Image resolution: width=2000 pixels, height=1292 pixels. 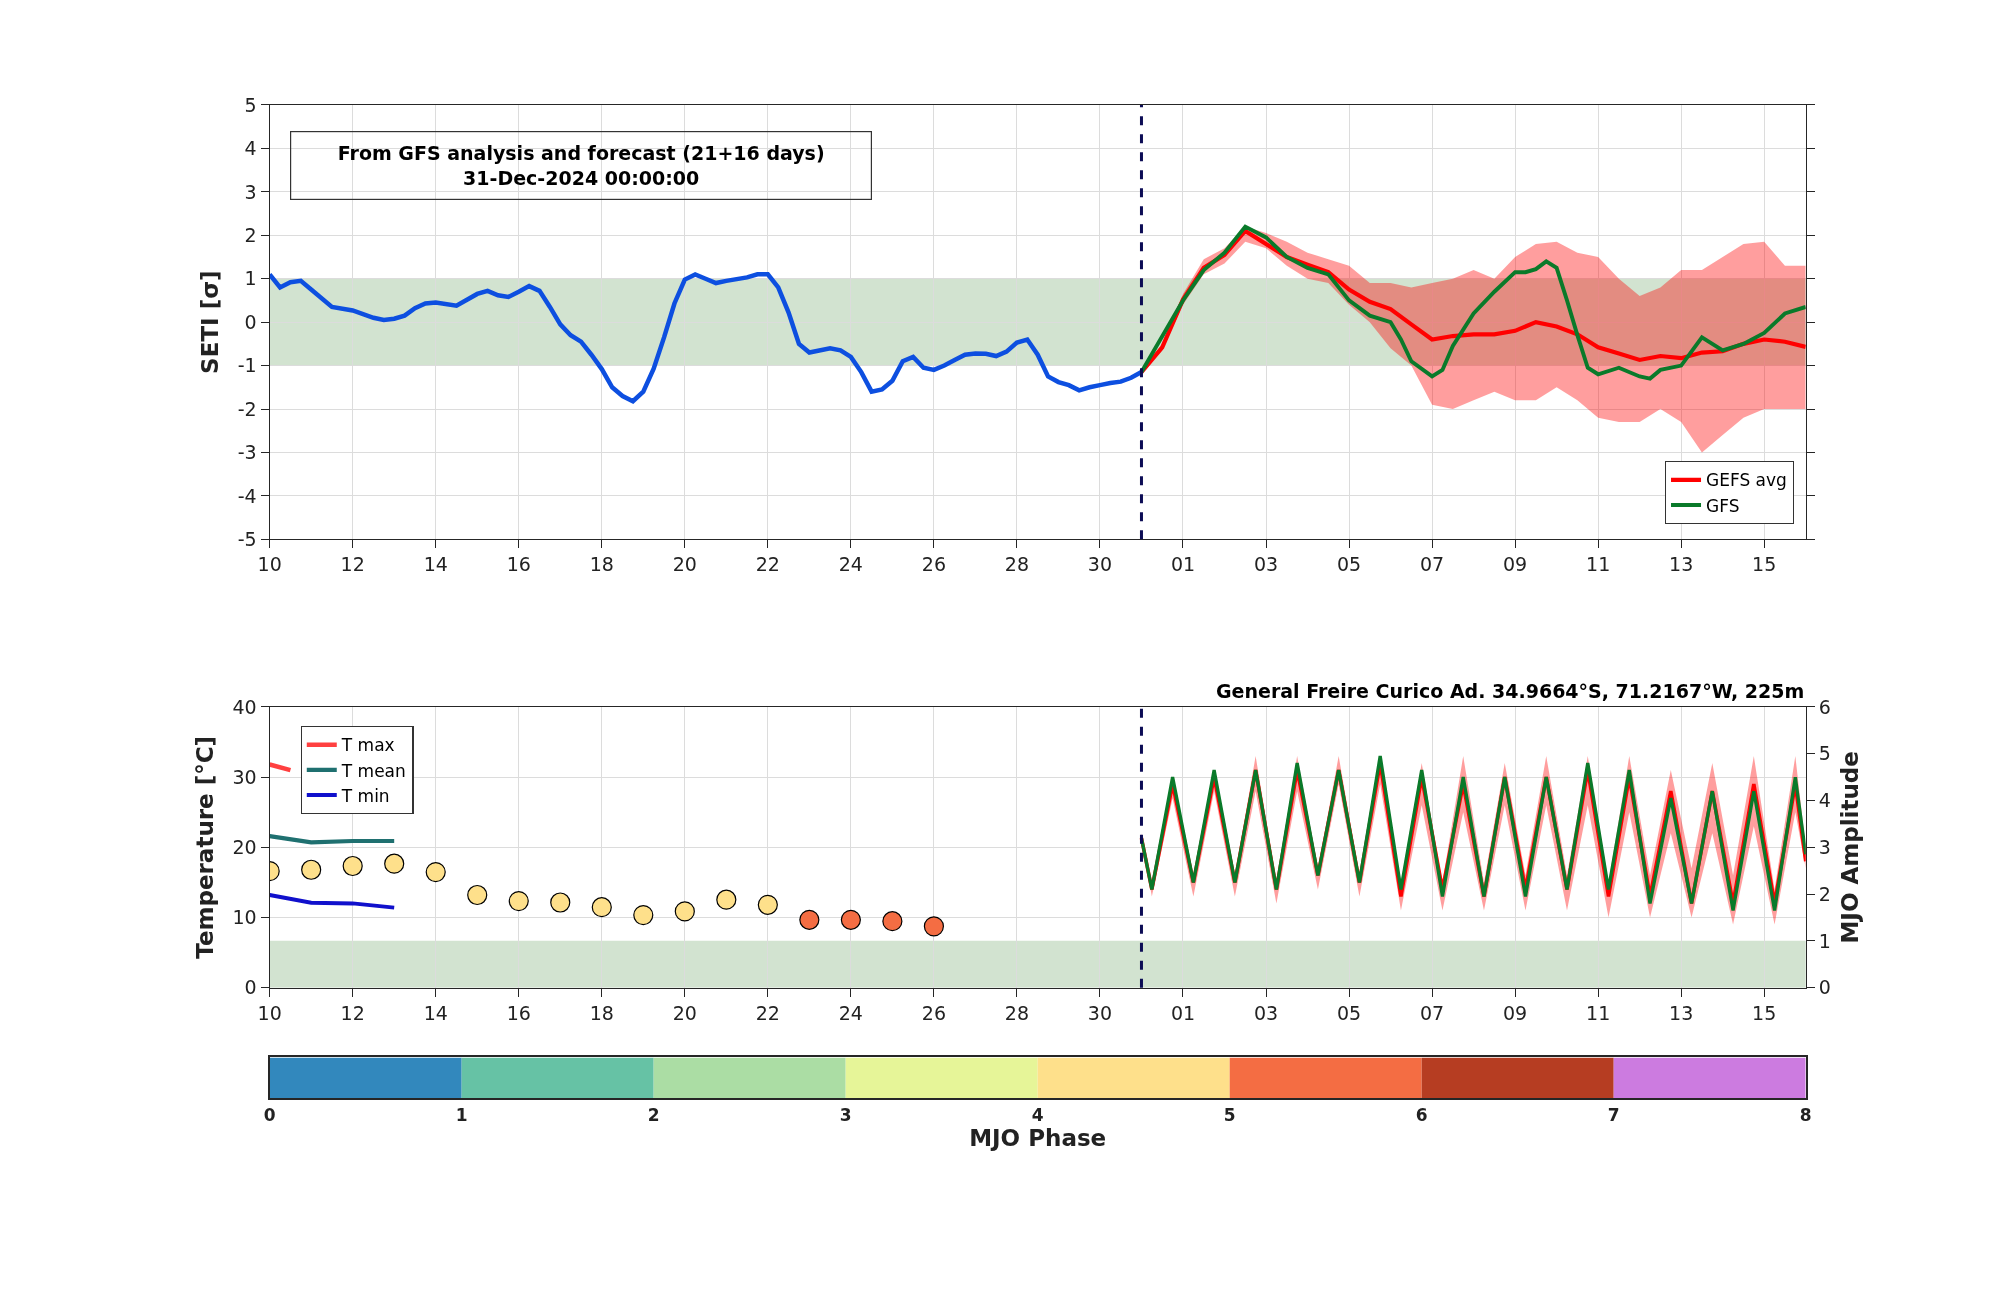 I want to click on chart-title: General Freire Curico Ad. 34.9664°S, 71.2167°W, 225m, so click(x=1510, y=691).